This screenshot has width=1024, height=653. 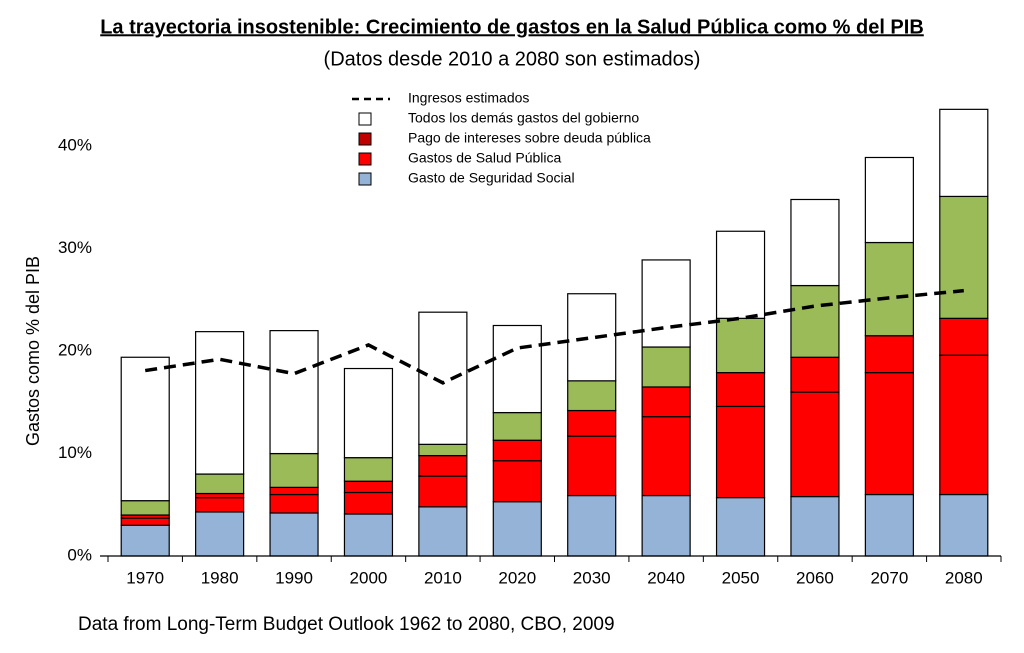 What do you see at coordinates (75, 350) in the screenshot?
I see `y-tick-label: 20%` at bounding box center [75, 350].